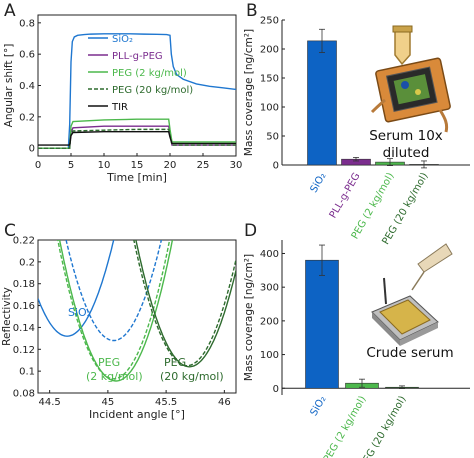 The height and width of the screenshot is (458, 474). Describe the element at coordinates (114, 376) in the screenshot. I see `panel-c-label-peg2-line2: (2 kg/mol)` at that location.